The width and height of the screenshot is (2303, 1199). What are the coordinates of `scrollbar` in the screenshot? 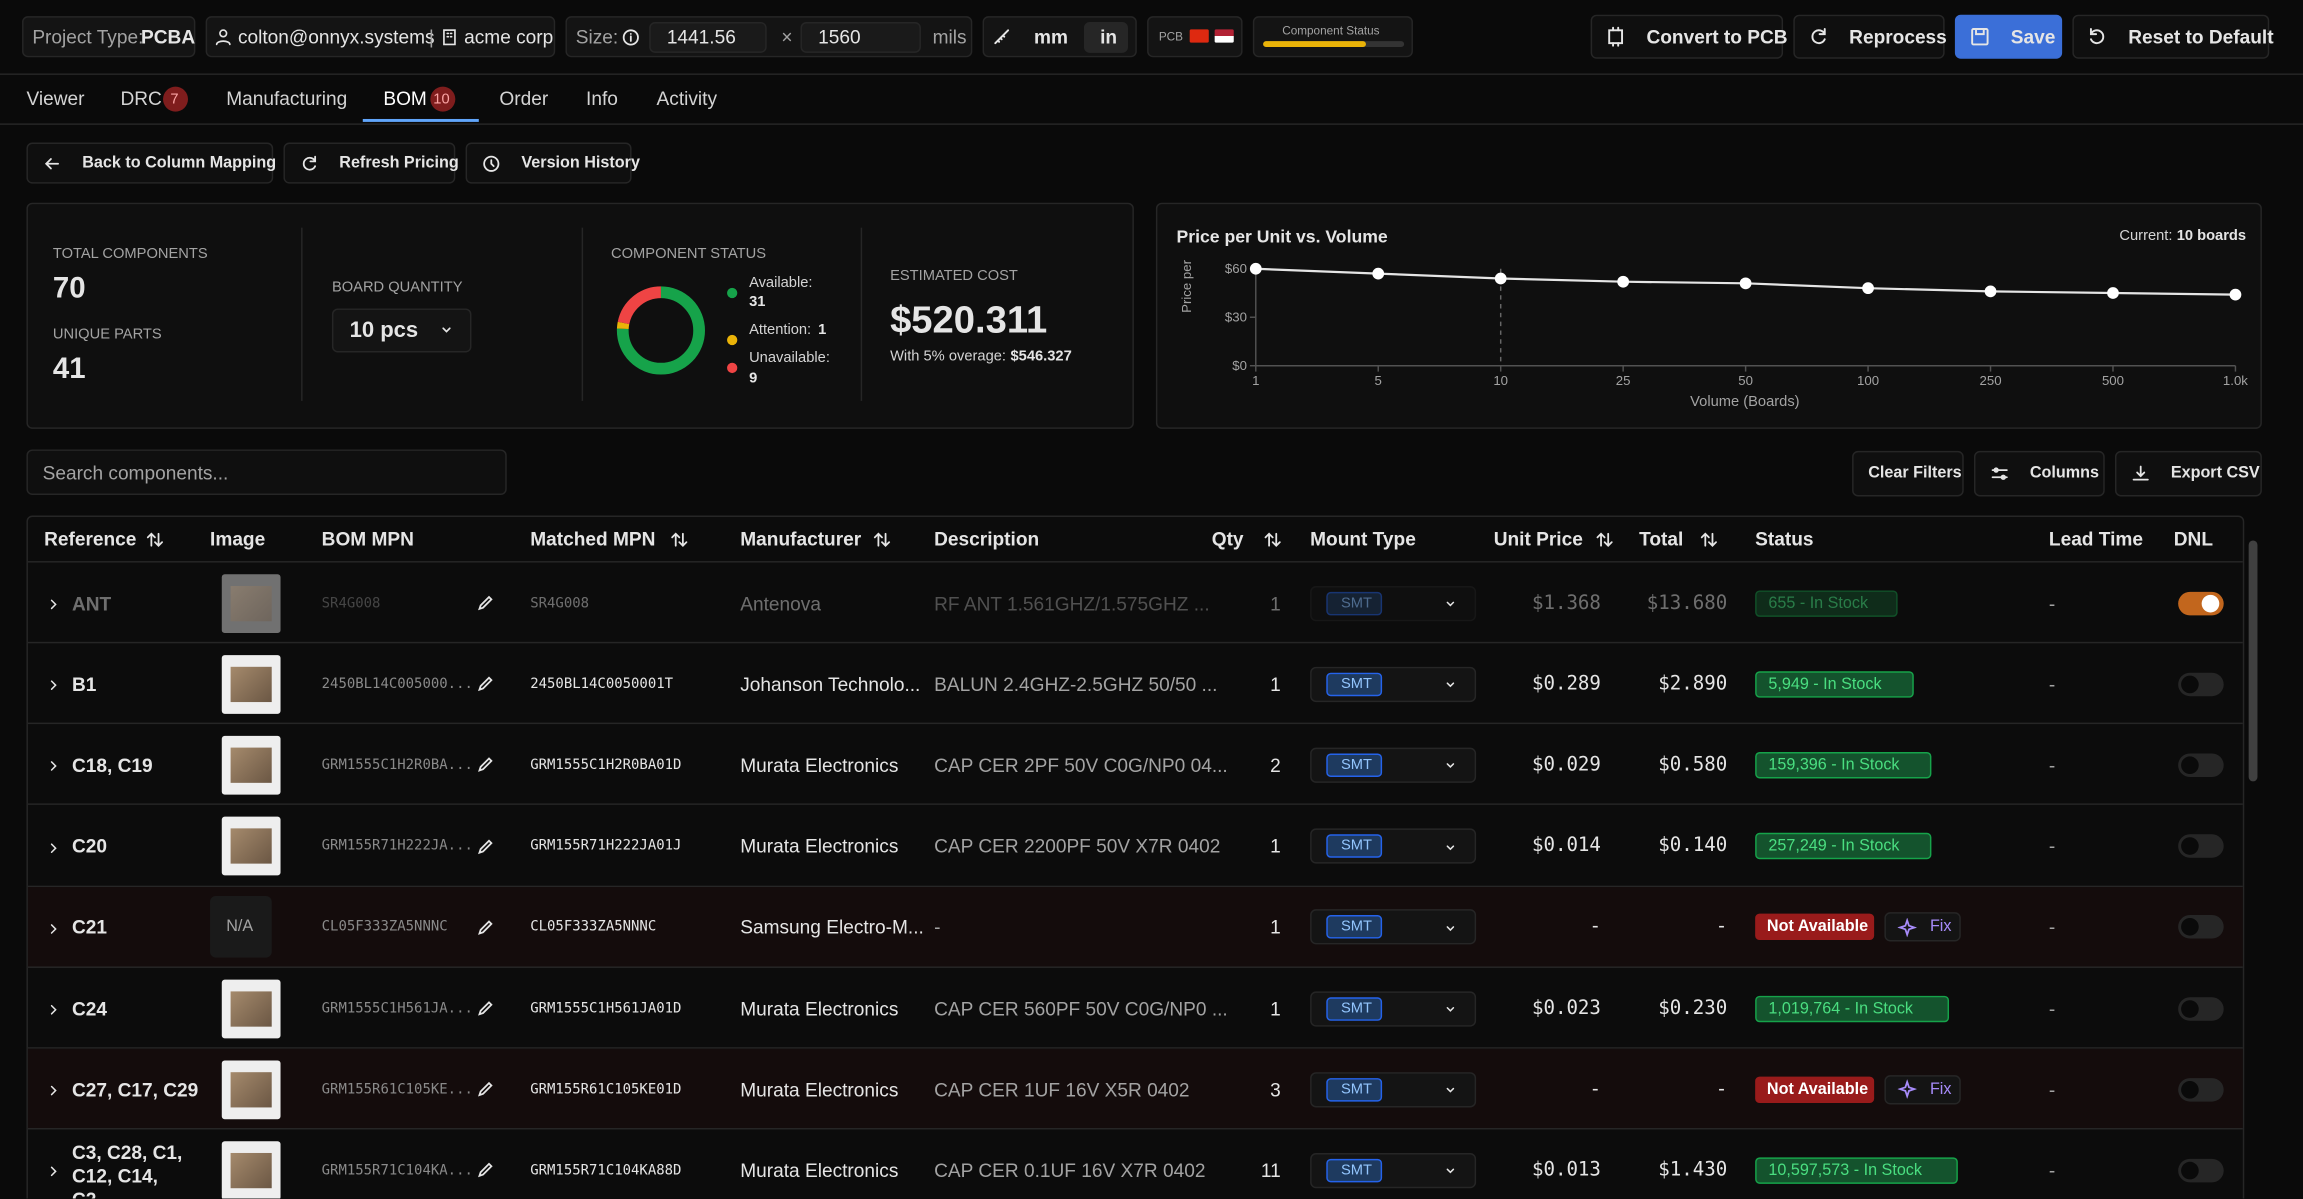 It's located at (2253, 661).